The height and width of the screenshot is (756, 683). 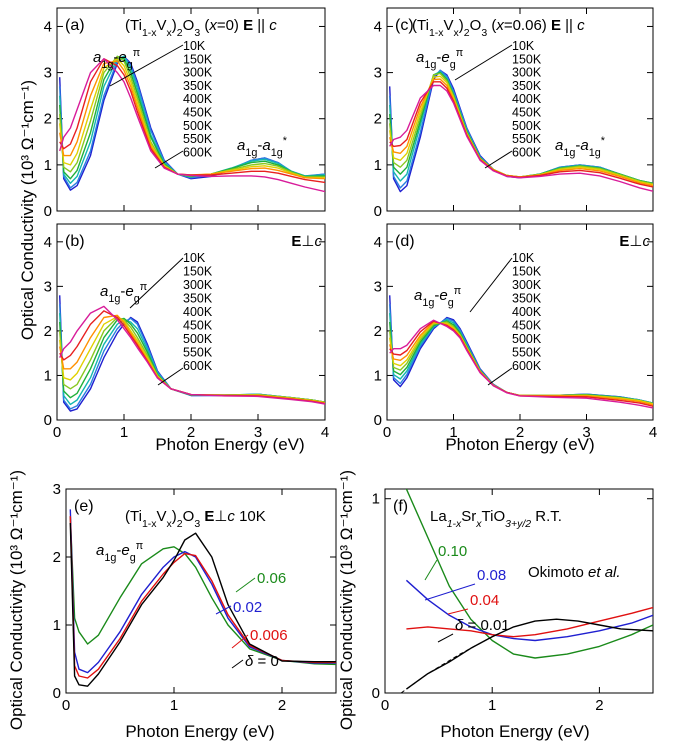 What do you see at coordinates (201, 28) in the screenshot?
I see `panel-title: (Ti1-xVx)2O3 (x=0) E || c` at bounding box center [201, 28].